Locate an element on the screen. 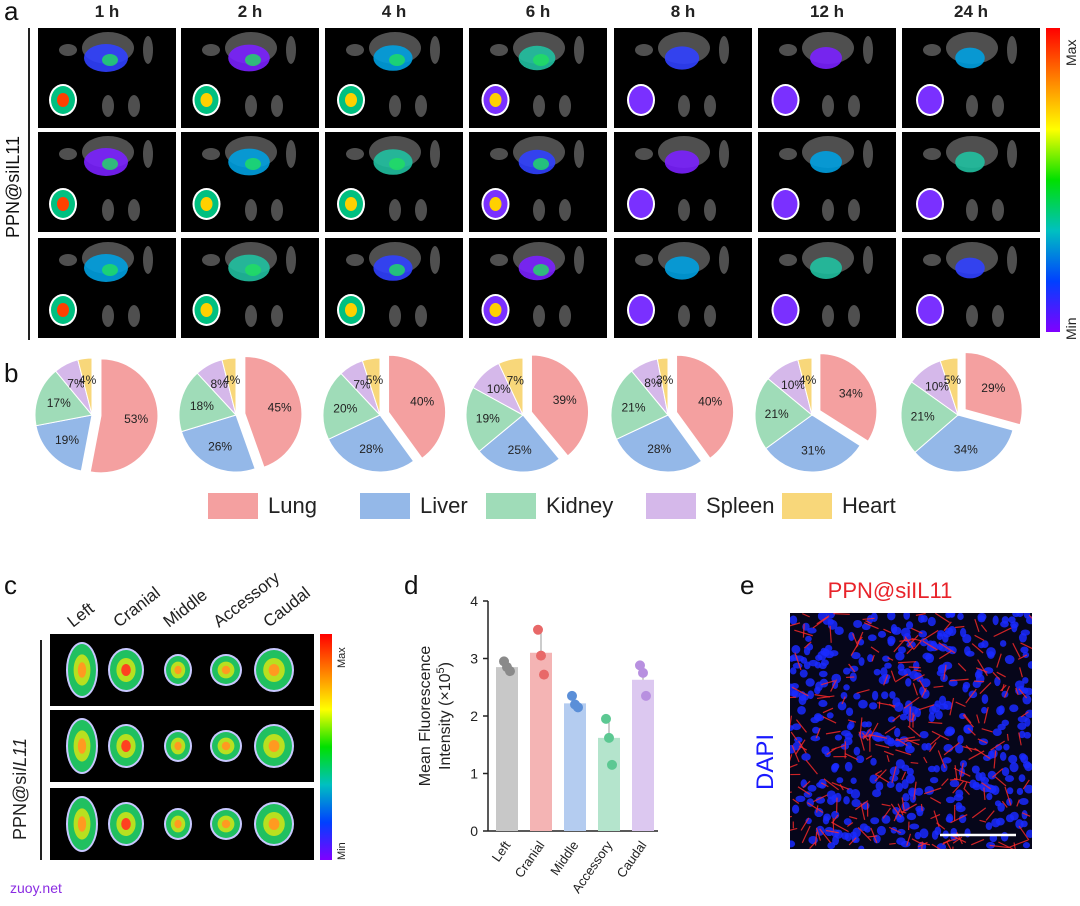 This screenshot has width=1080, height=906. colorbar-a-min: Min is located at coordinates (1071, 328).